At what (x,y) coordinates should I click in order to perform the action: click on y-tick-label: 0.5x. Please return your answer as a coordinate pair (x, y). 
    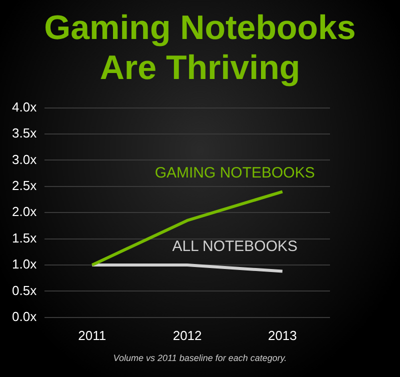
    Looking at the image, I should click on (25, 290).